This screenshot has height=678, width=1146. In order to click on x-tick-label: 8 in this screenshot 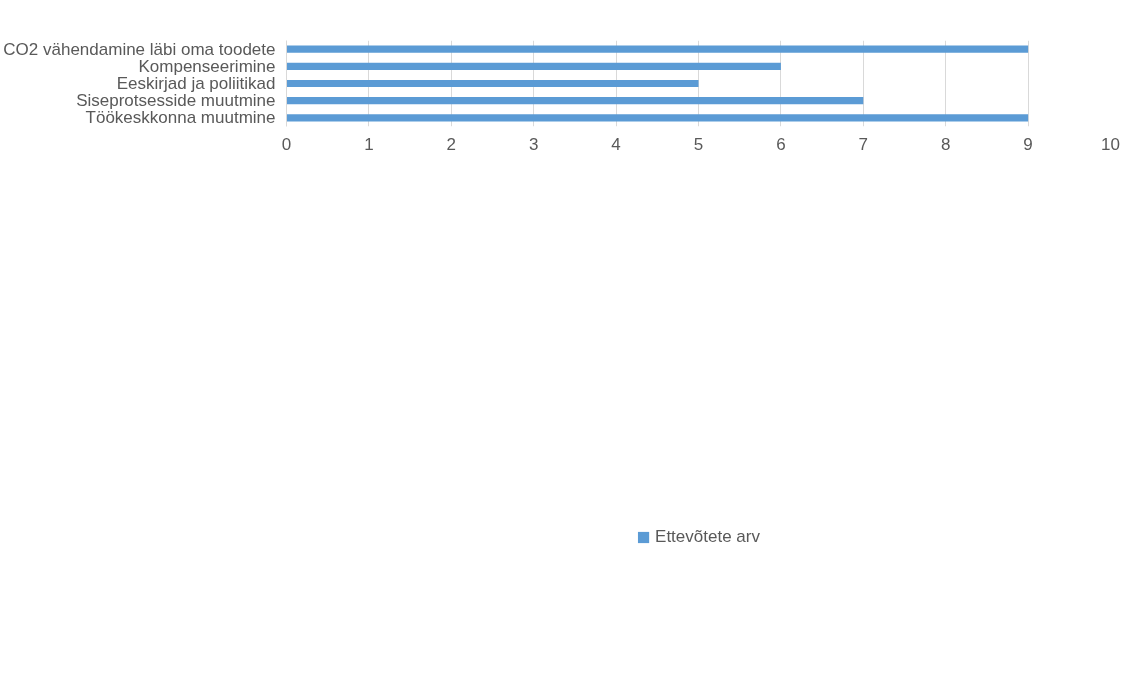, I will do `click(945, 144)`.